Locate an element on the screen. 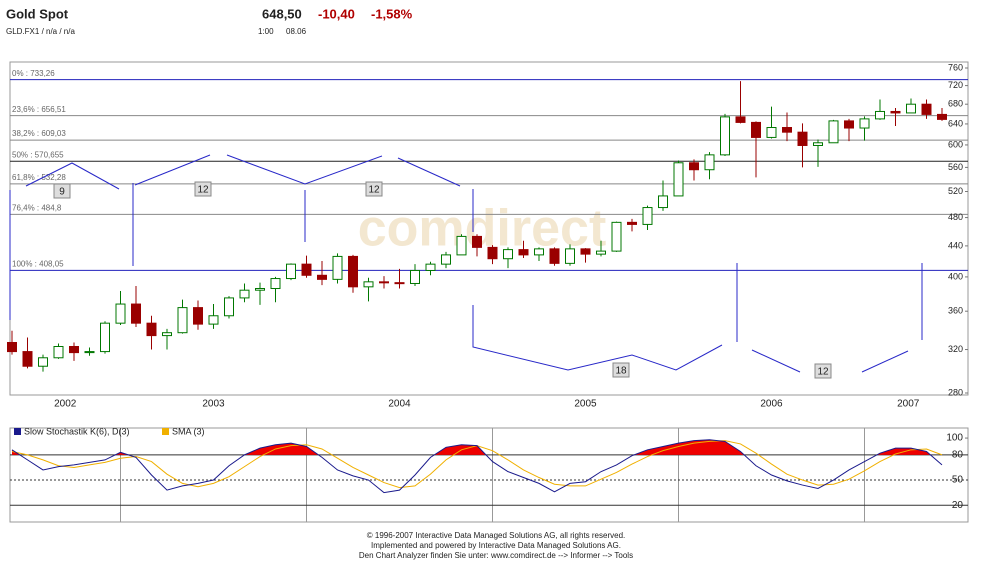 This screenshot has height=561, width=993. x-tick-label: 2004 is located at coordinates (399, 404).